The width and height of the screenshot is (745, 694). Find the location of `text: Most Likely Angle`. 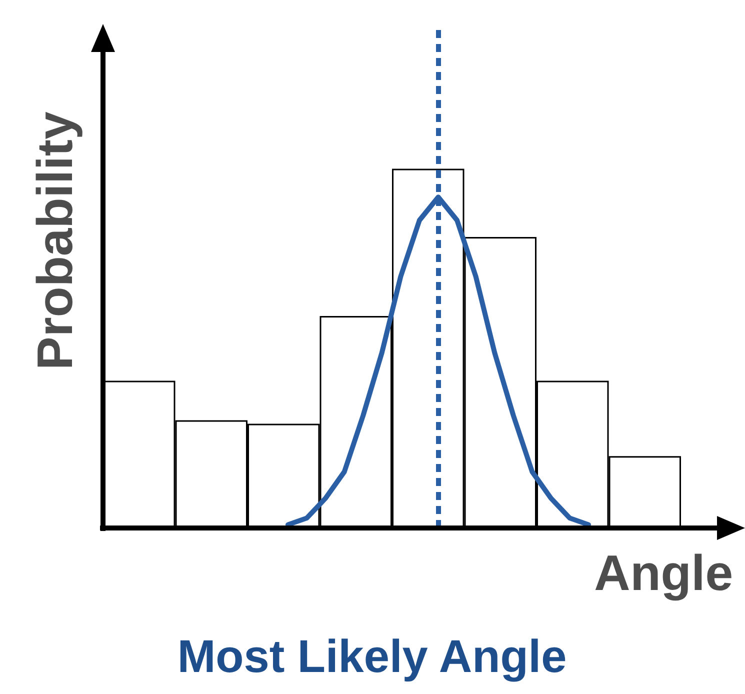

text: Most Likely Angle is located at coordinates (372, 656).